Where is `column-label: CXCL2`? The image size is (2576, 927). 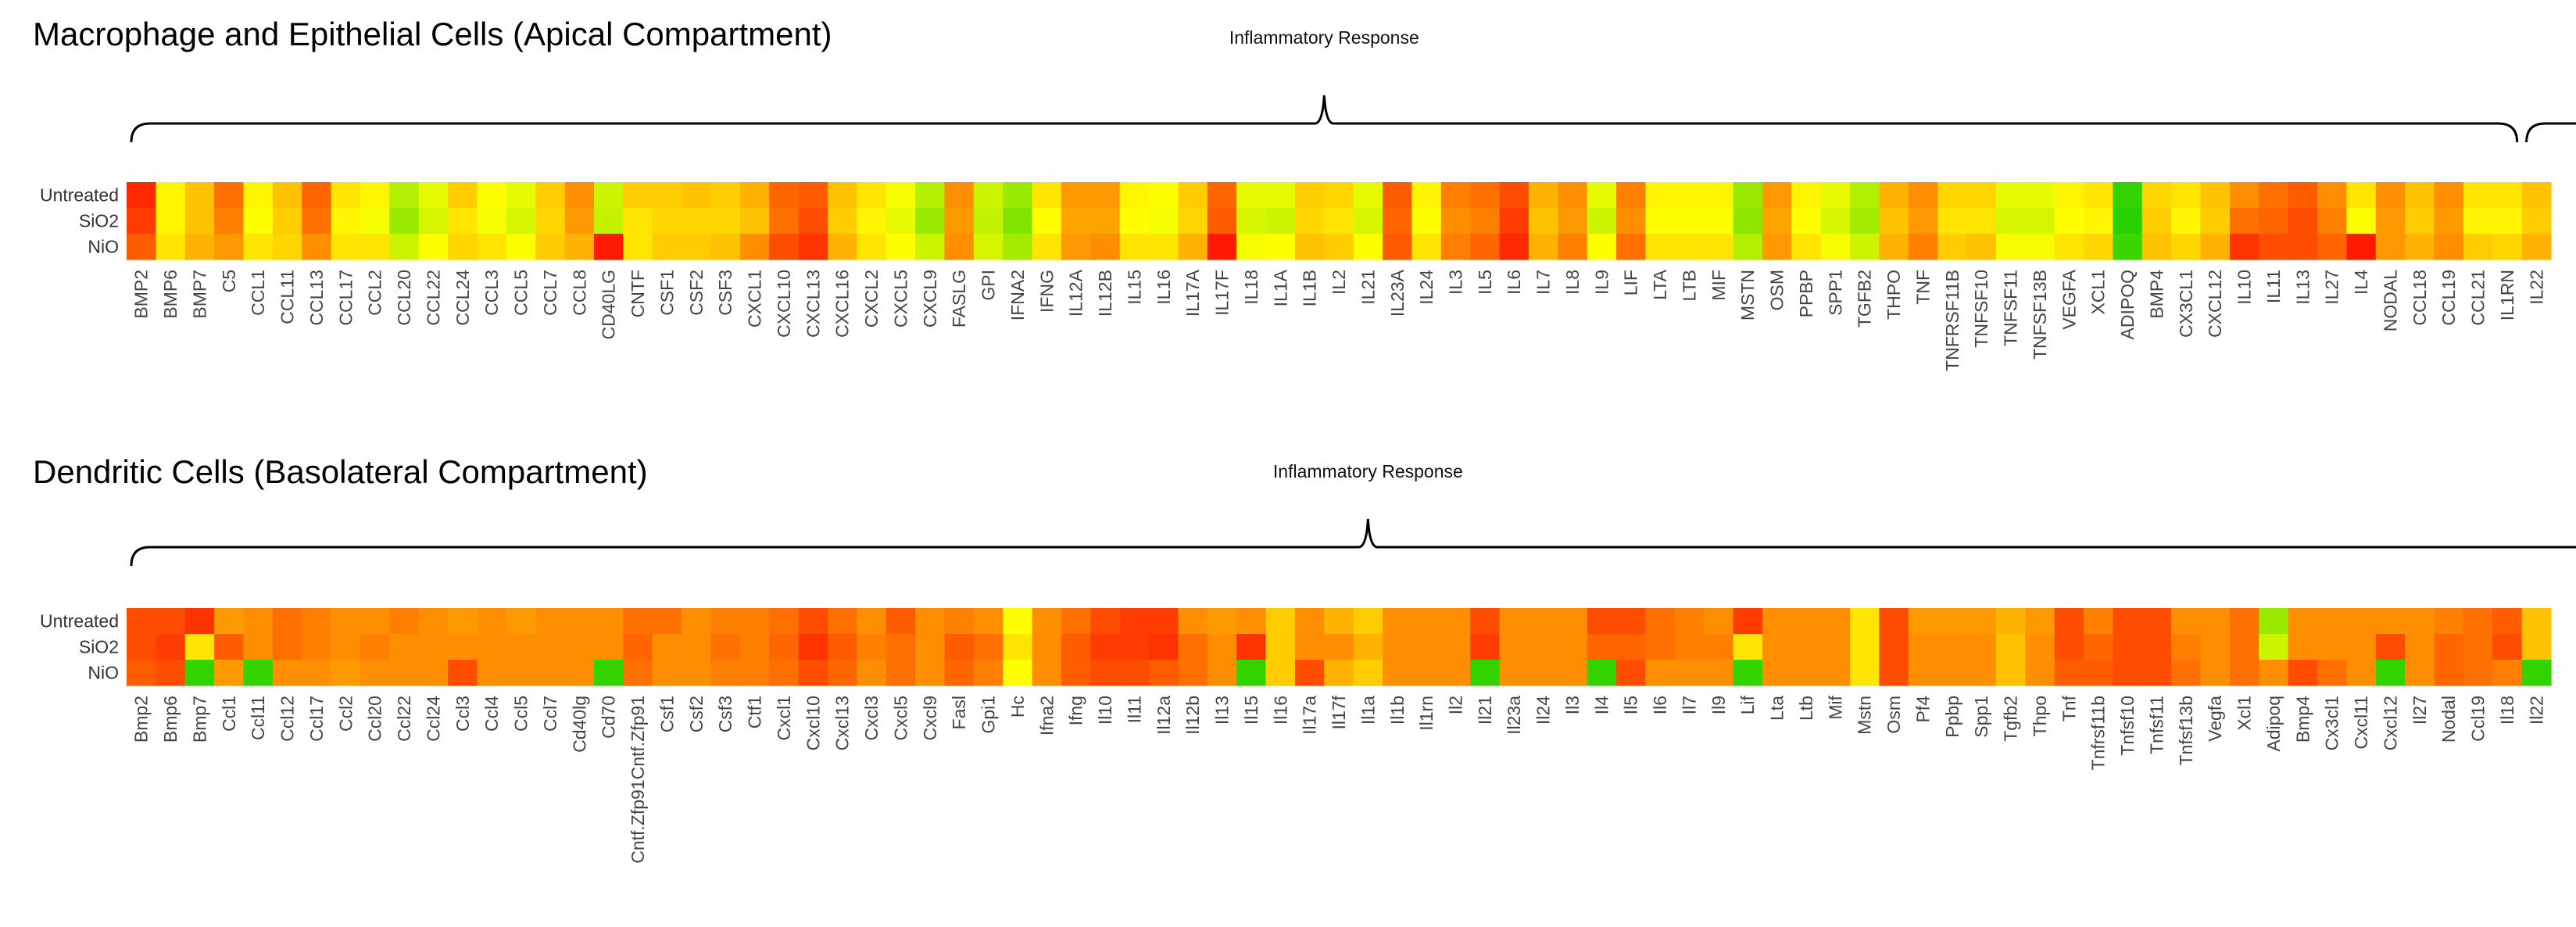 column-label: CXCL2 is located at coordinates (871, 298).